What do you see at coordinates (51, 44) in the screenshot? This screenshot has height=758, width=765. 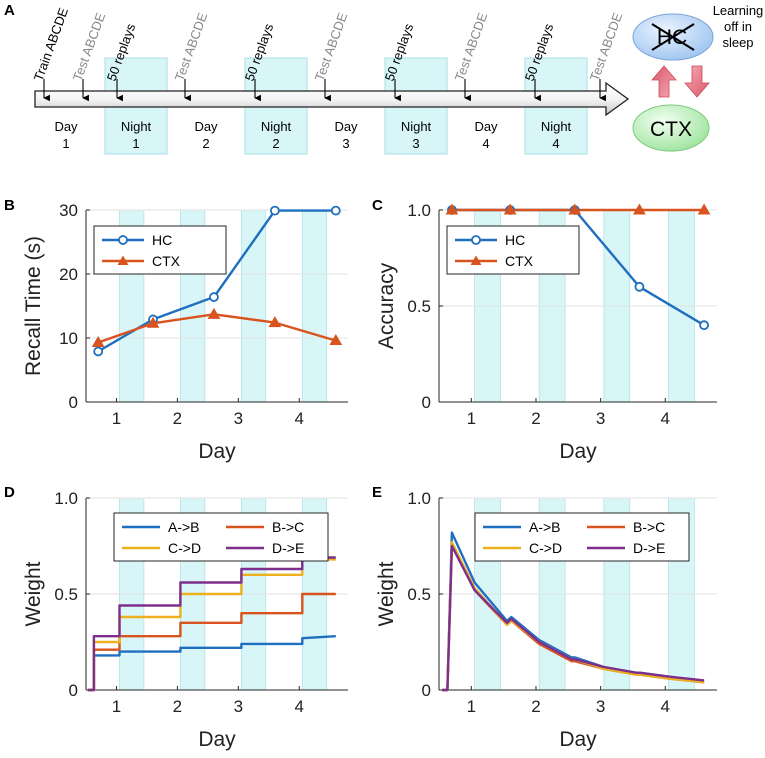 I see `event-label: Train ABCDE` at bounding box center [51, 44].